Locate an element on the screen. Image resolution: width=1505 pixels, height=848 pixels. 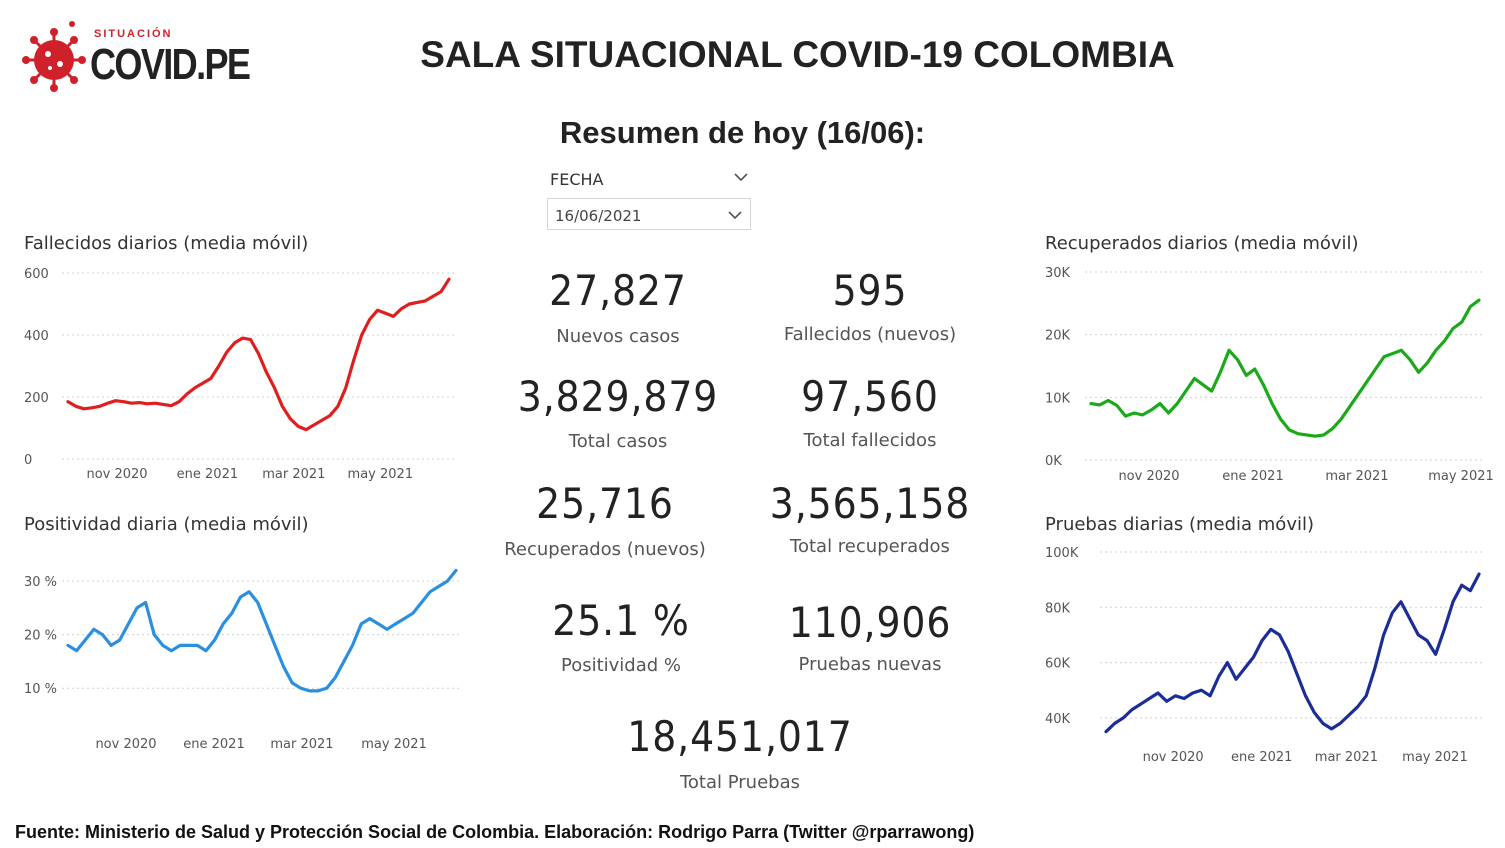
logo: SITUACIÓN COVID.PE is located at coordinates (136, 58).